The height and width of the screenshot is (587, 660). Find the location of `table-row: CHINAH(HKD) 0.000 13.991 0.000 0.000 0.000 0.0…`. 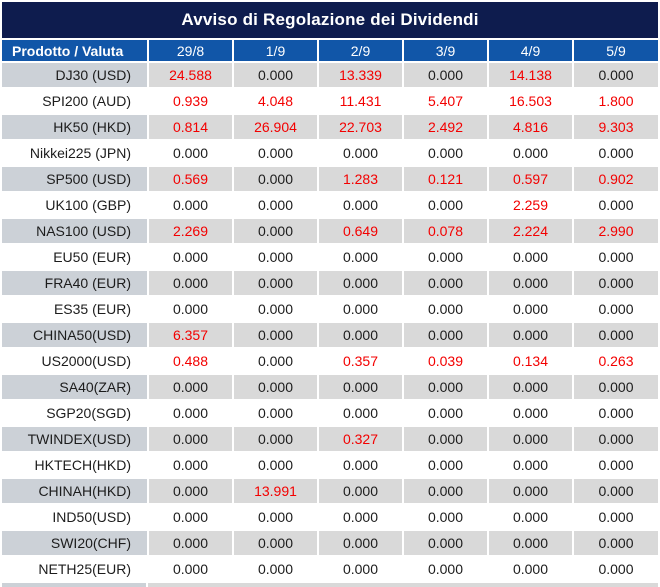

table-row: CHINAH(HKD) 0.000 13.991 0.000 0.000 0.000 0.0… is located at coordinates (330, 491).